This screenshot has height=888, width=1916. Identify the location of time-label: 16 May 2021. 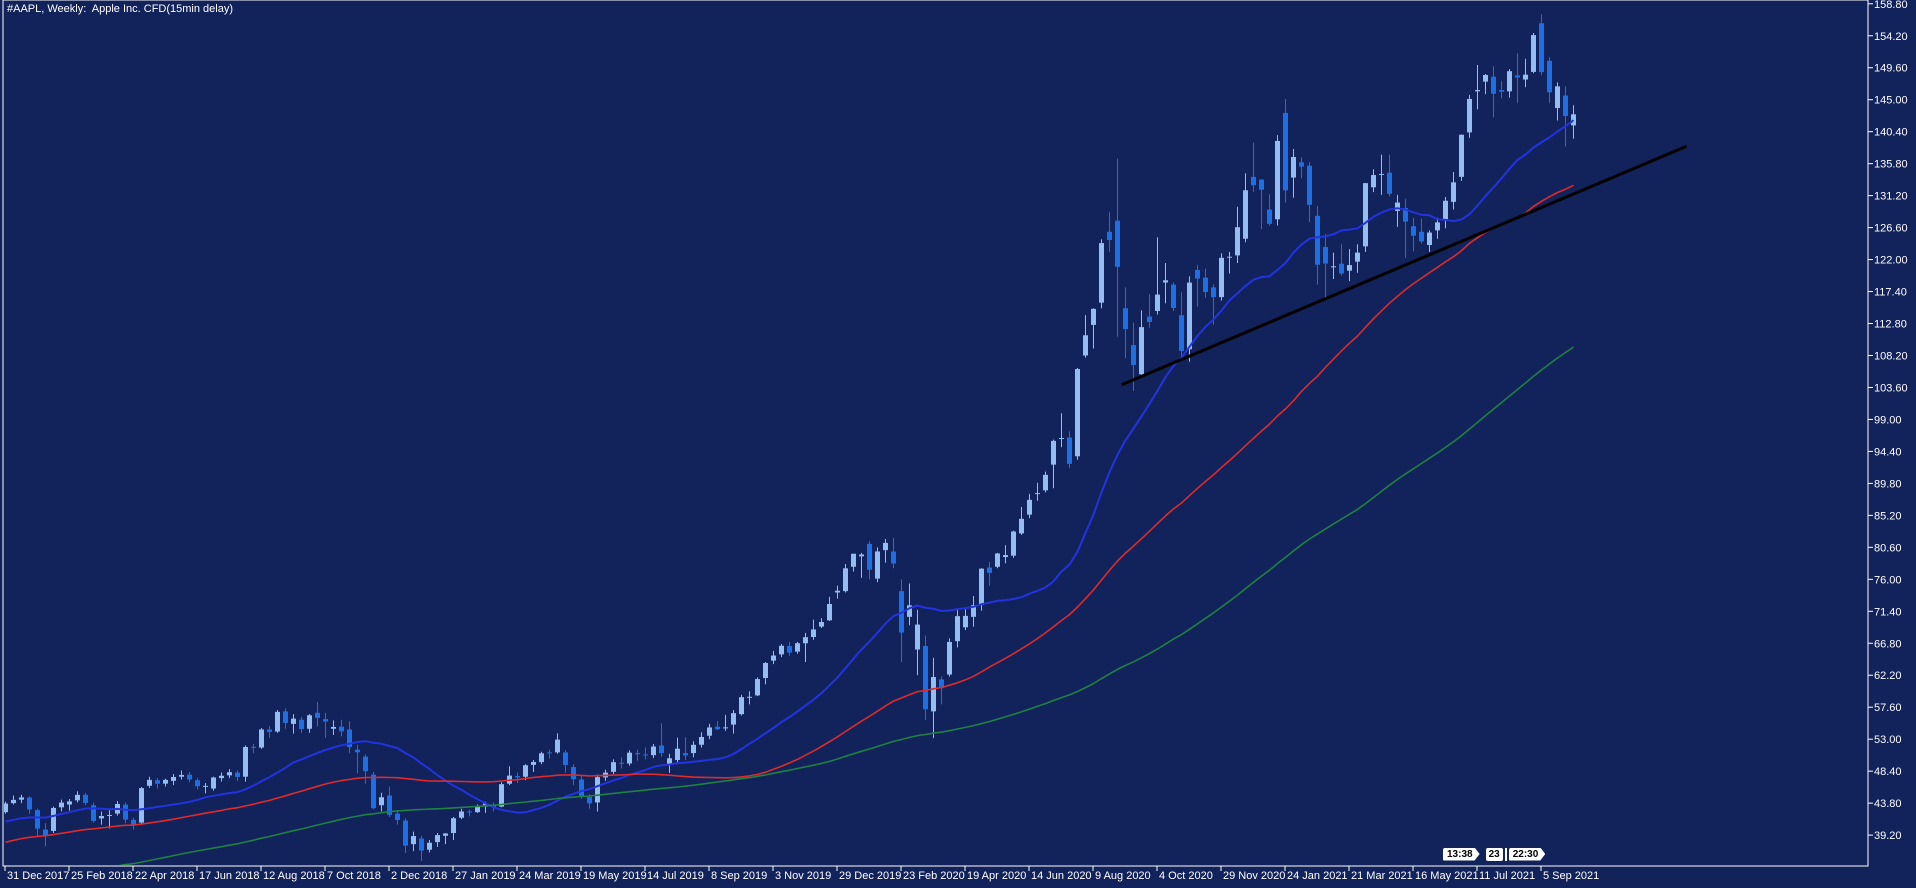
(1447, 876).